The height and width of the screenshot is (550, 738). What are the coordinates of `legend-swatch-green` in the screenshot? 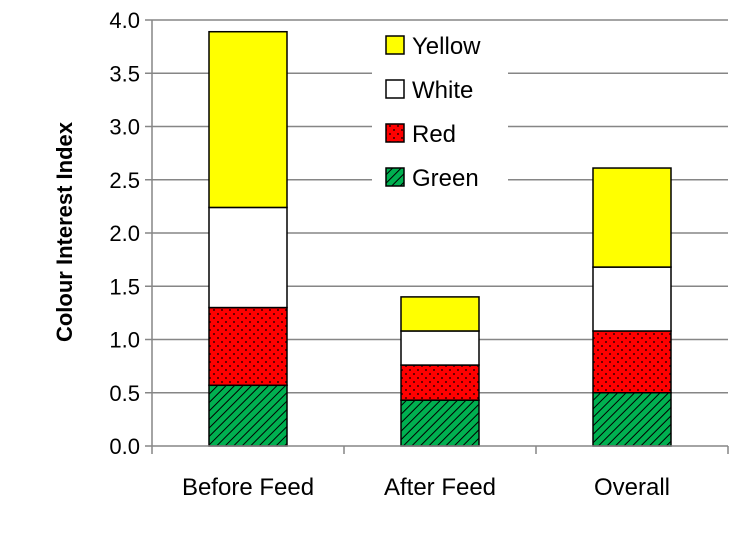 It's located at (395, 177).